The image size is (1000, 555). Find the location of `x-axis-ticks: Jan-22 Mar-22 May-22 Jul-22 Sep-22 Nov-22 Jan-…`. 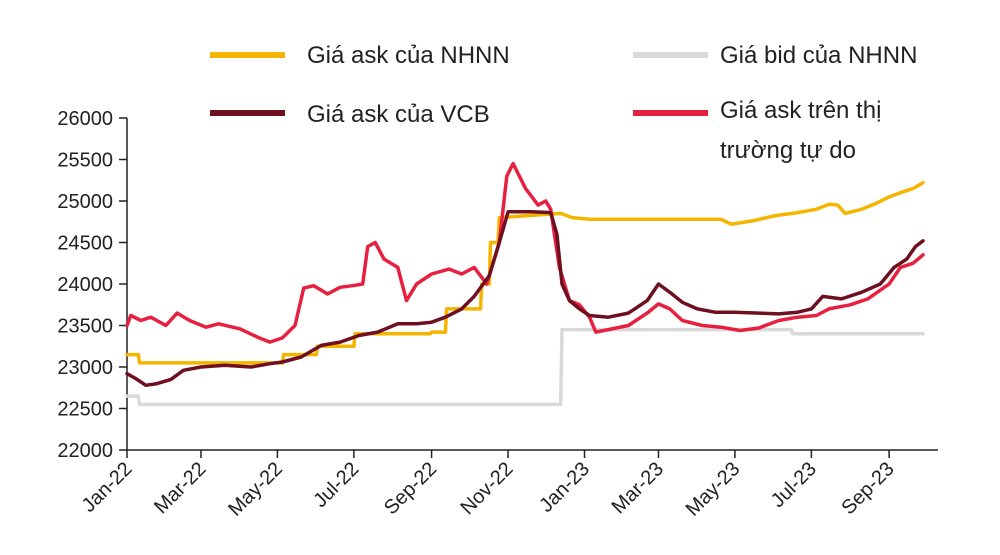

x-axis-ticks: Jan-22 Mar-22 May-22 Jul-22 Sep-22 Nov-22 Jan-… is located at coordinates (488, 485).